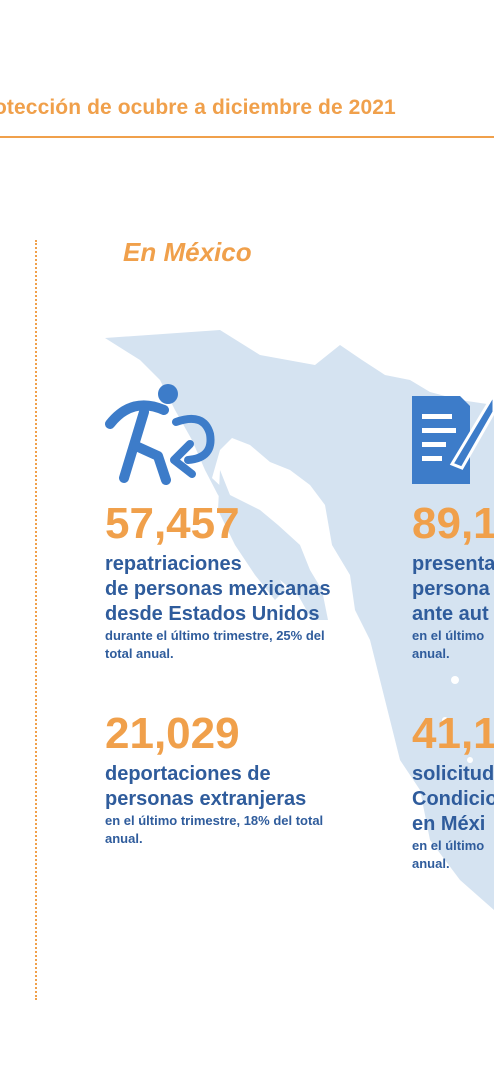 The height and width of the screenshot is (1080, 494). What do you see at coordinates (172, 523) in the screenshot?
I see `stat-number: 57,457` at bounding box center [172, 523].